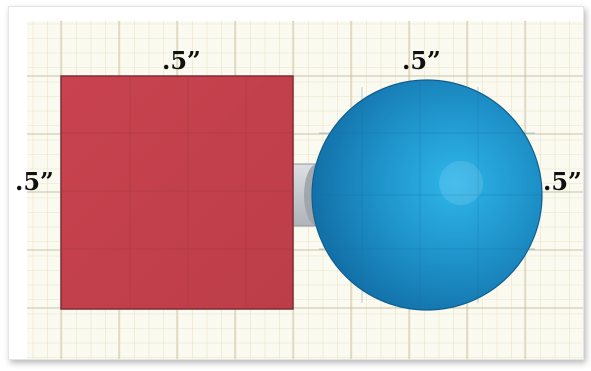 This screenshot has height=371, width=591. I want to click on square-left-dimension: .5”, so click(34, 181).